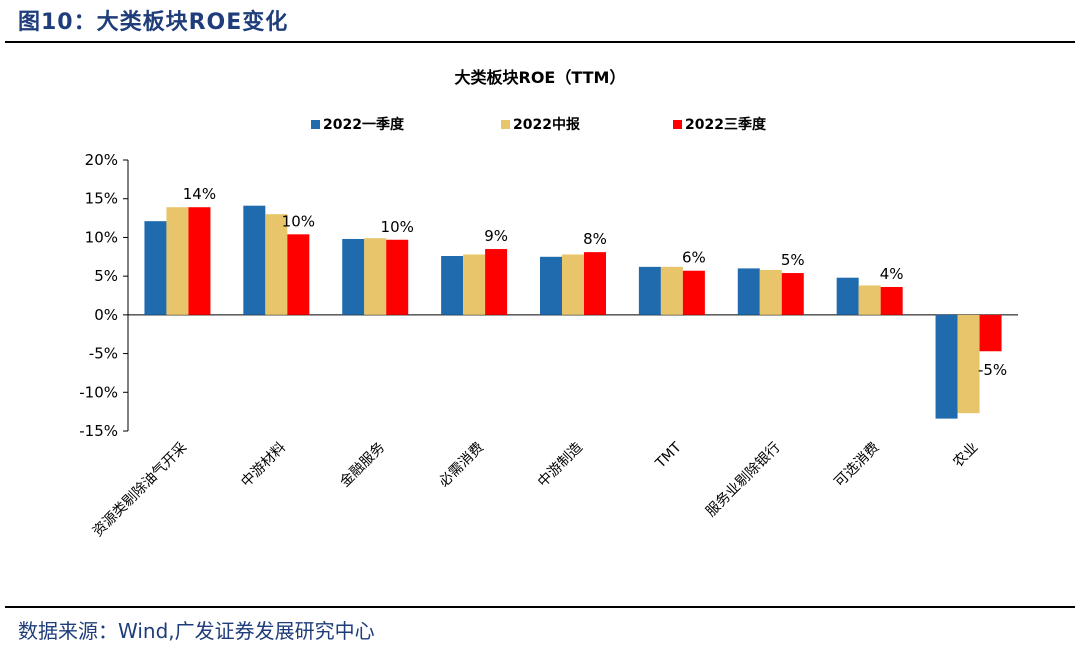 This screenshot has height=651, width=1080. Describe the element at coordinates (946, 366) in the screenshot. I see `bar-1-农业` at that location.